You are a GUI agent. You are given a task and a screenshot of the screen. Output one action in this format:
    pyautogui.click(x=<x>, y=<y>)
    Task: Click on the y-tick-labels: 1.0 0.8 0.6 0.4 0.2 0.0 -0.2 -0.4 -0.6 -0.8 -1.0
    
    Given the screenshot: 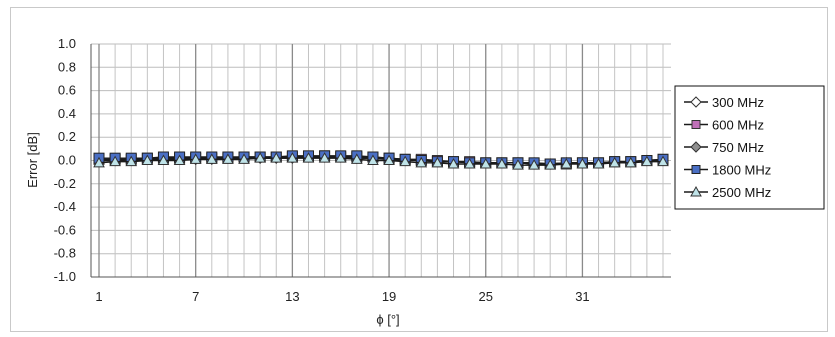 What is the action you would take?
    pyautogui.click(x=65, y=160)
    